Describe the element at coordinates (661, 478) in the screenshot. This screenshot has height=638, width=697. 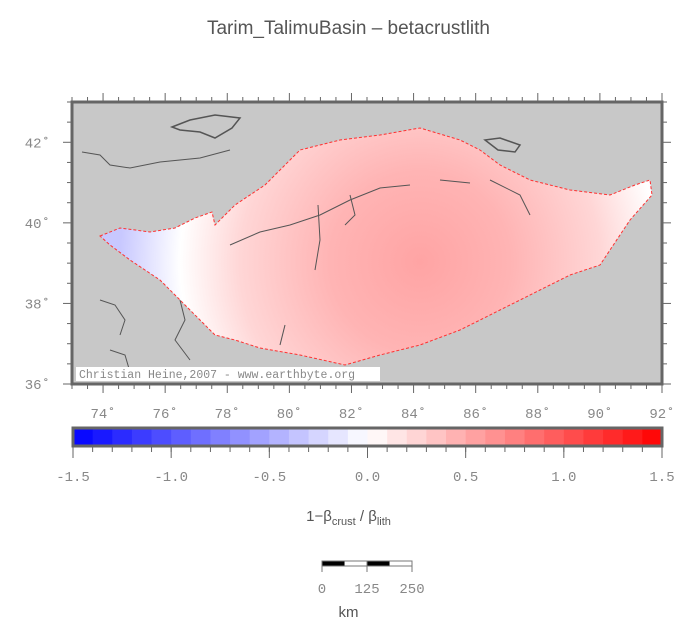
I see `colorbar-tick-label: 1.5` at that location.